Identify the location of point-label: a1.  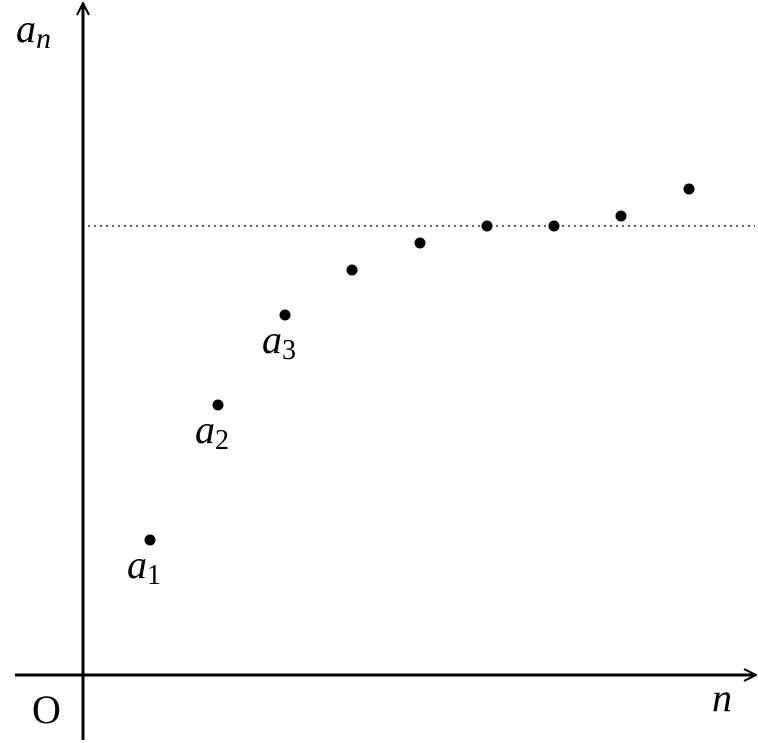
(144, 566).